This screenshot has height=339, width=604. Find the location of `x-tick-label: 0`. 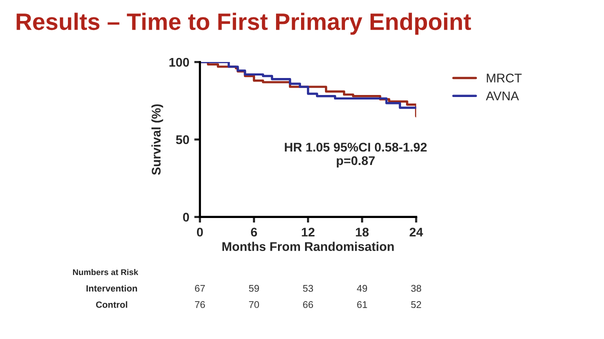

x-tick-label: 0 is located at coordinates (199, 232).